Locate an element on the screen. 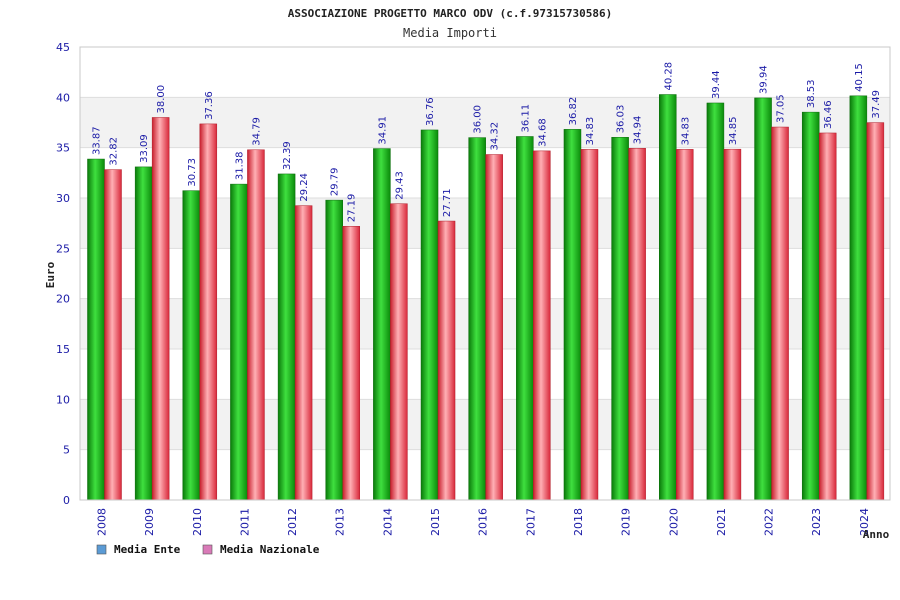 This screenshot has height=600, width=900. bar-media-ente-2019 is located at coordinates (620, 319).